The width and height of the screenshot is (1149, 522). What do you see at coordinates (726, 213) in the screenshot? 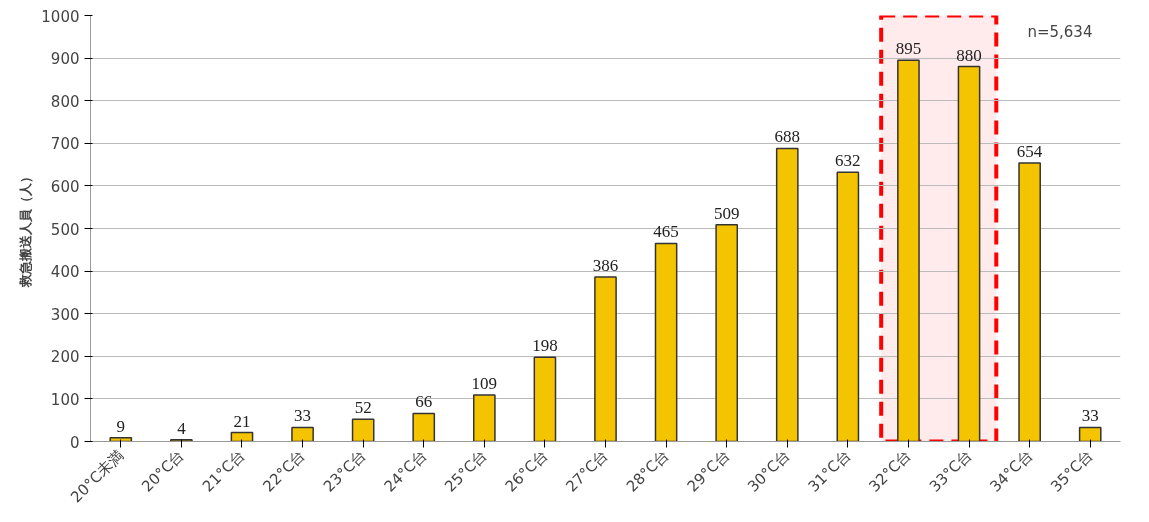
I see `data-label: 509` at bounding box center [726, 213].